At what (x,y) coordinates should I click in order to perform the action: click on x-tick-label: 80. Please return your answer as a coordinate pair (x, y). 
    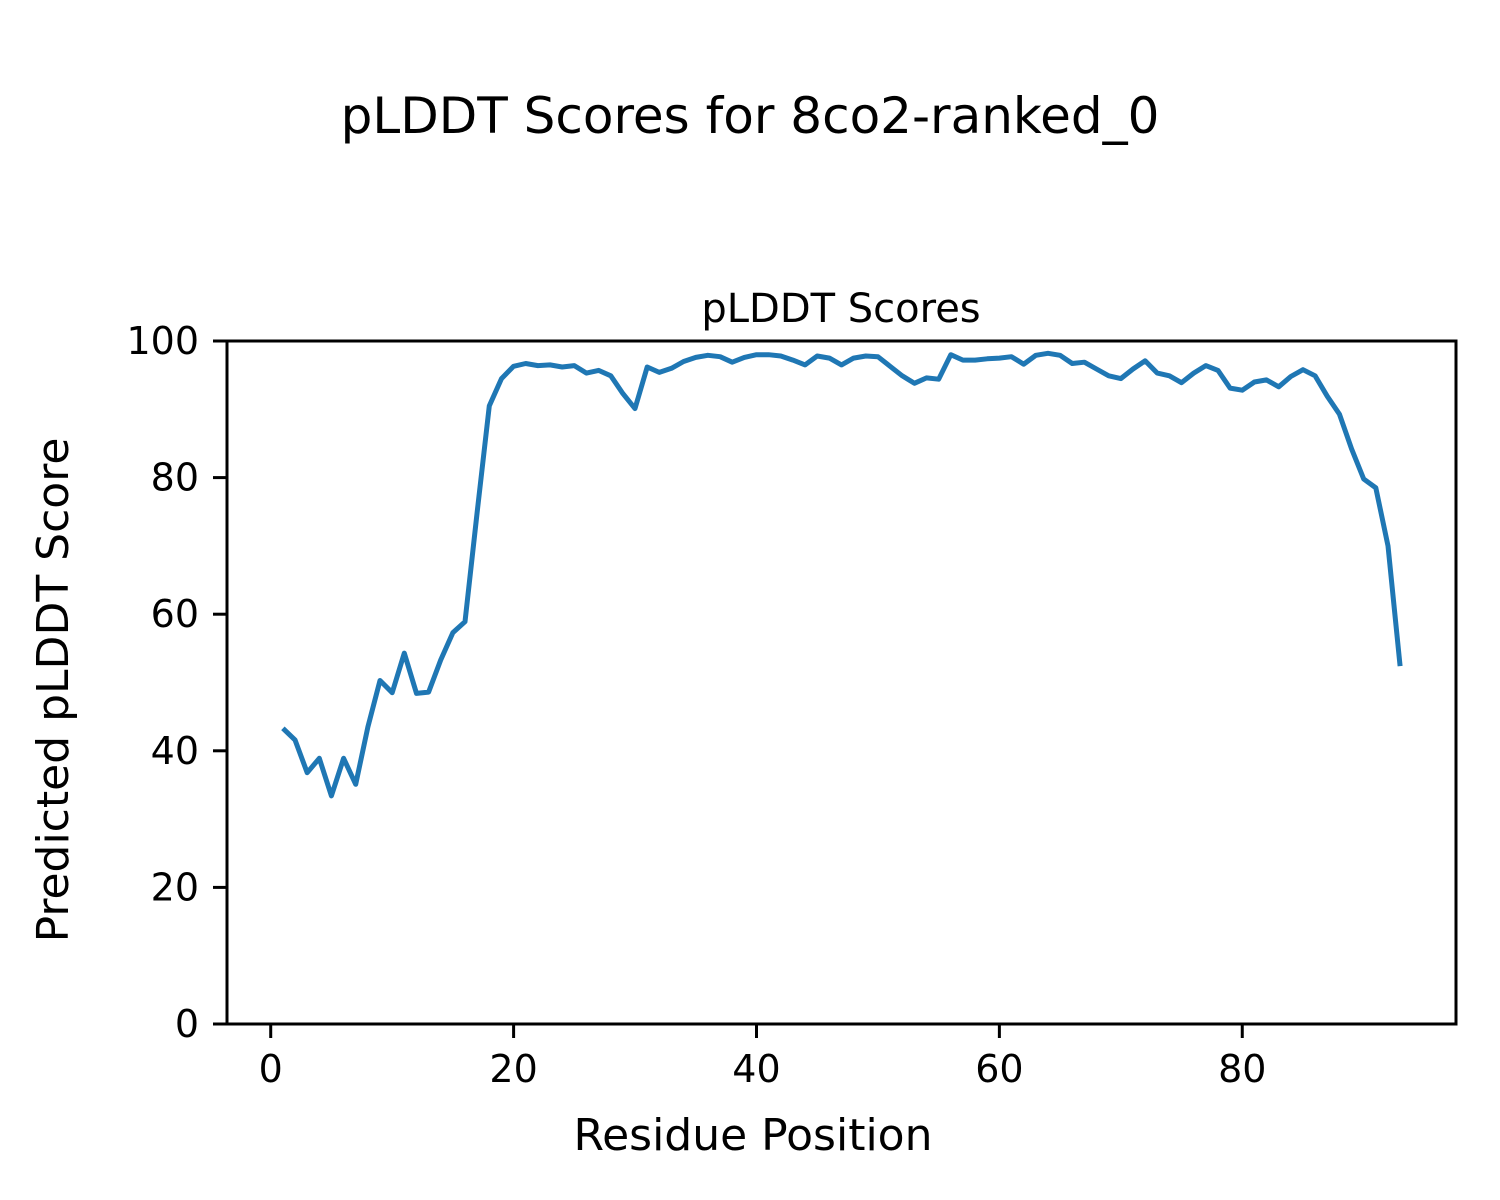
    Looking at the image, I should click on (1242, 1069).